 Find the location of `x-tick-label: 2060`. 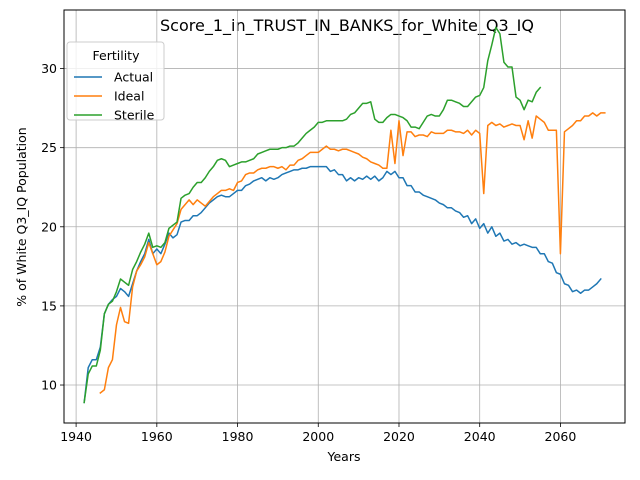

x-tick-label: 2060 is located at coordinates (561, 436).